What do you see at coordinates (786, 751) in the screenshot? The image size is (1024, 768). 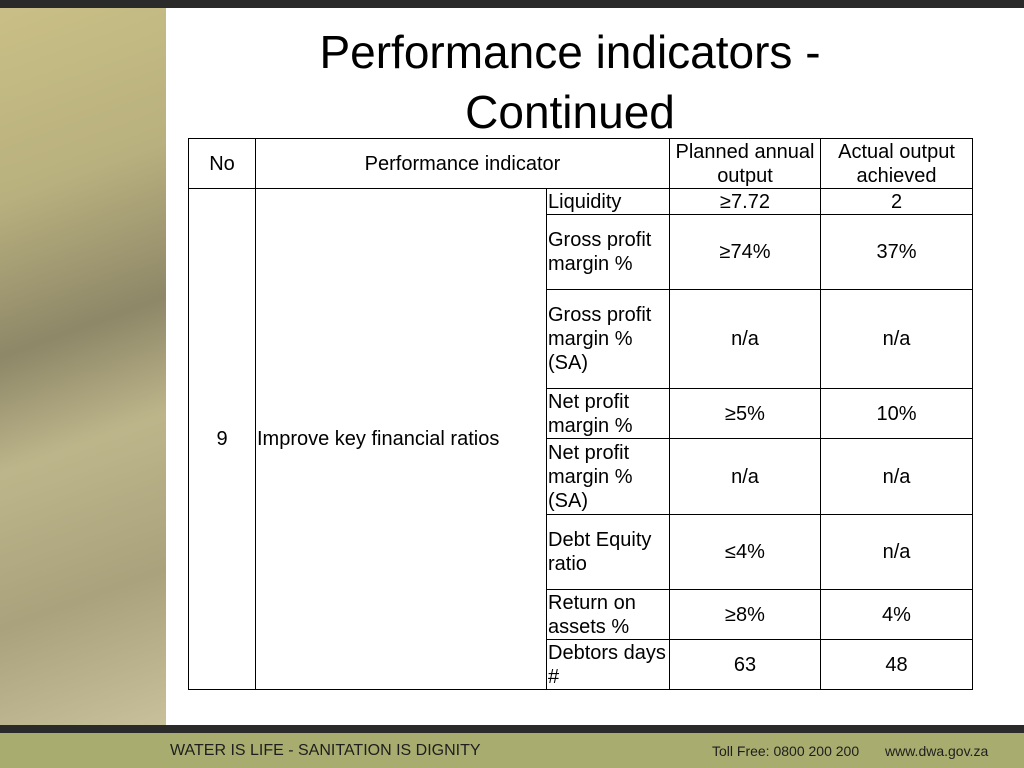 I see `footer-phone: Toll Free: 0800 200 200` at bounding box center [786, 751].